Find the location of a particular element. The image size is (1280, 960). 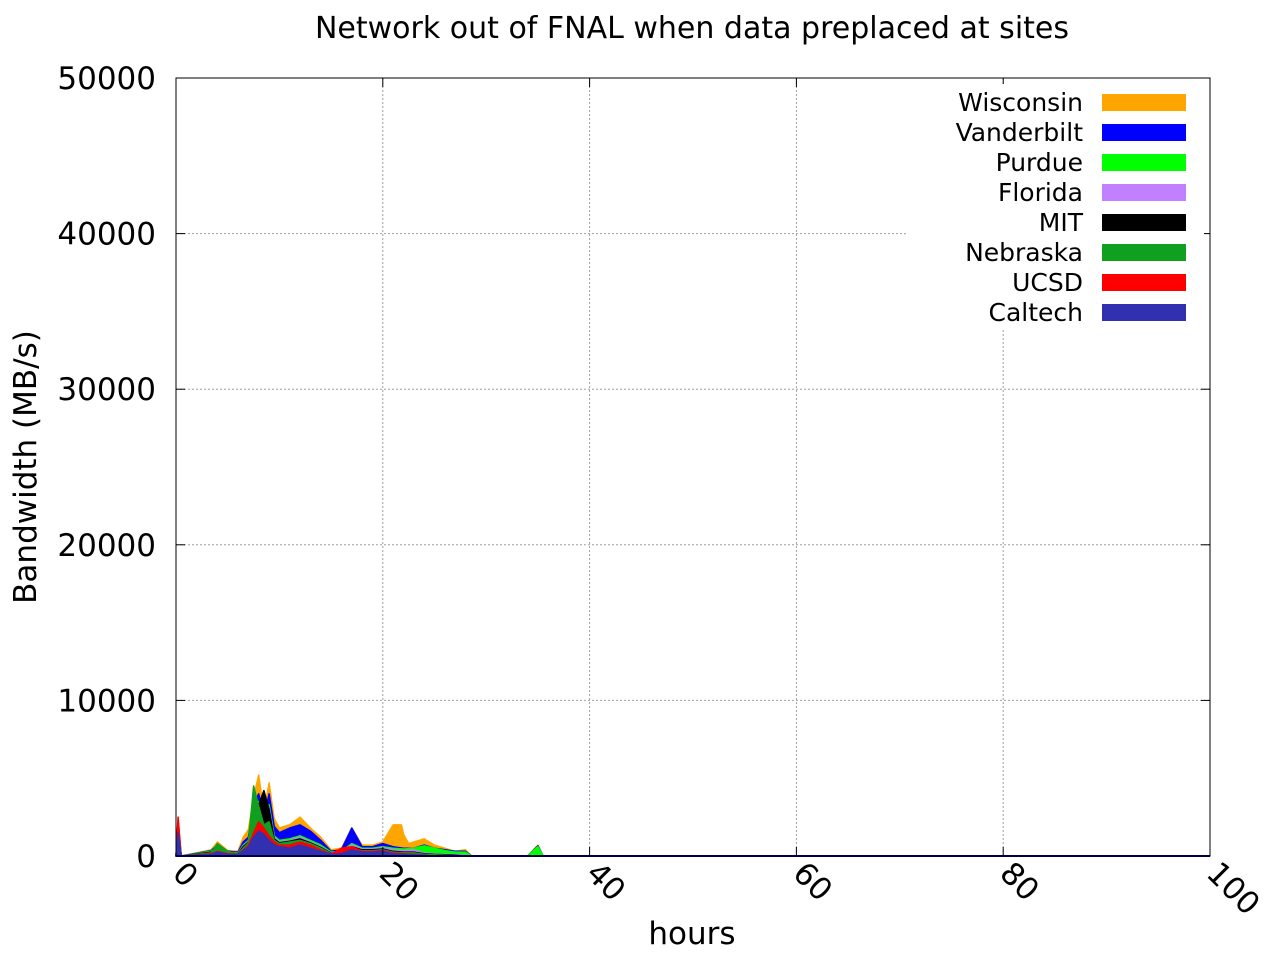

legend-label-ucsd: UCSD is located at coordinates (1047, 282).